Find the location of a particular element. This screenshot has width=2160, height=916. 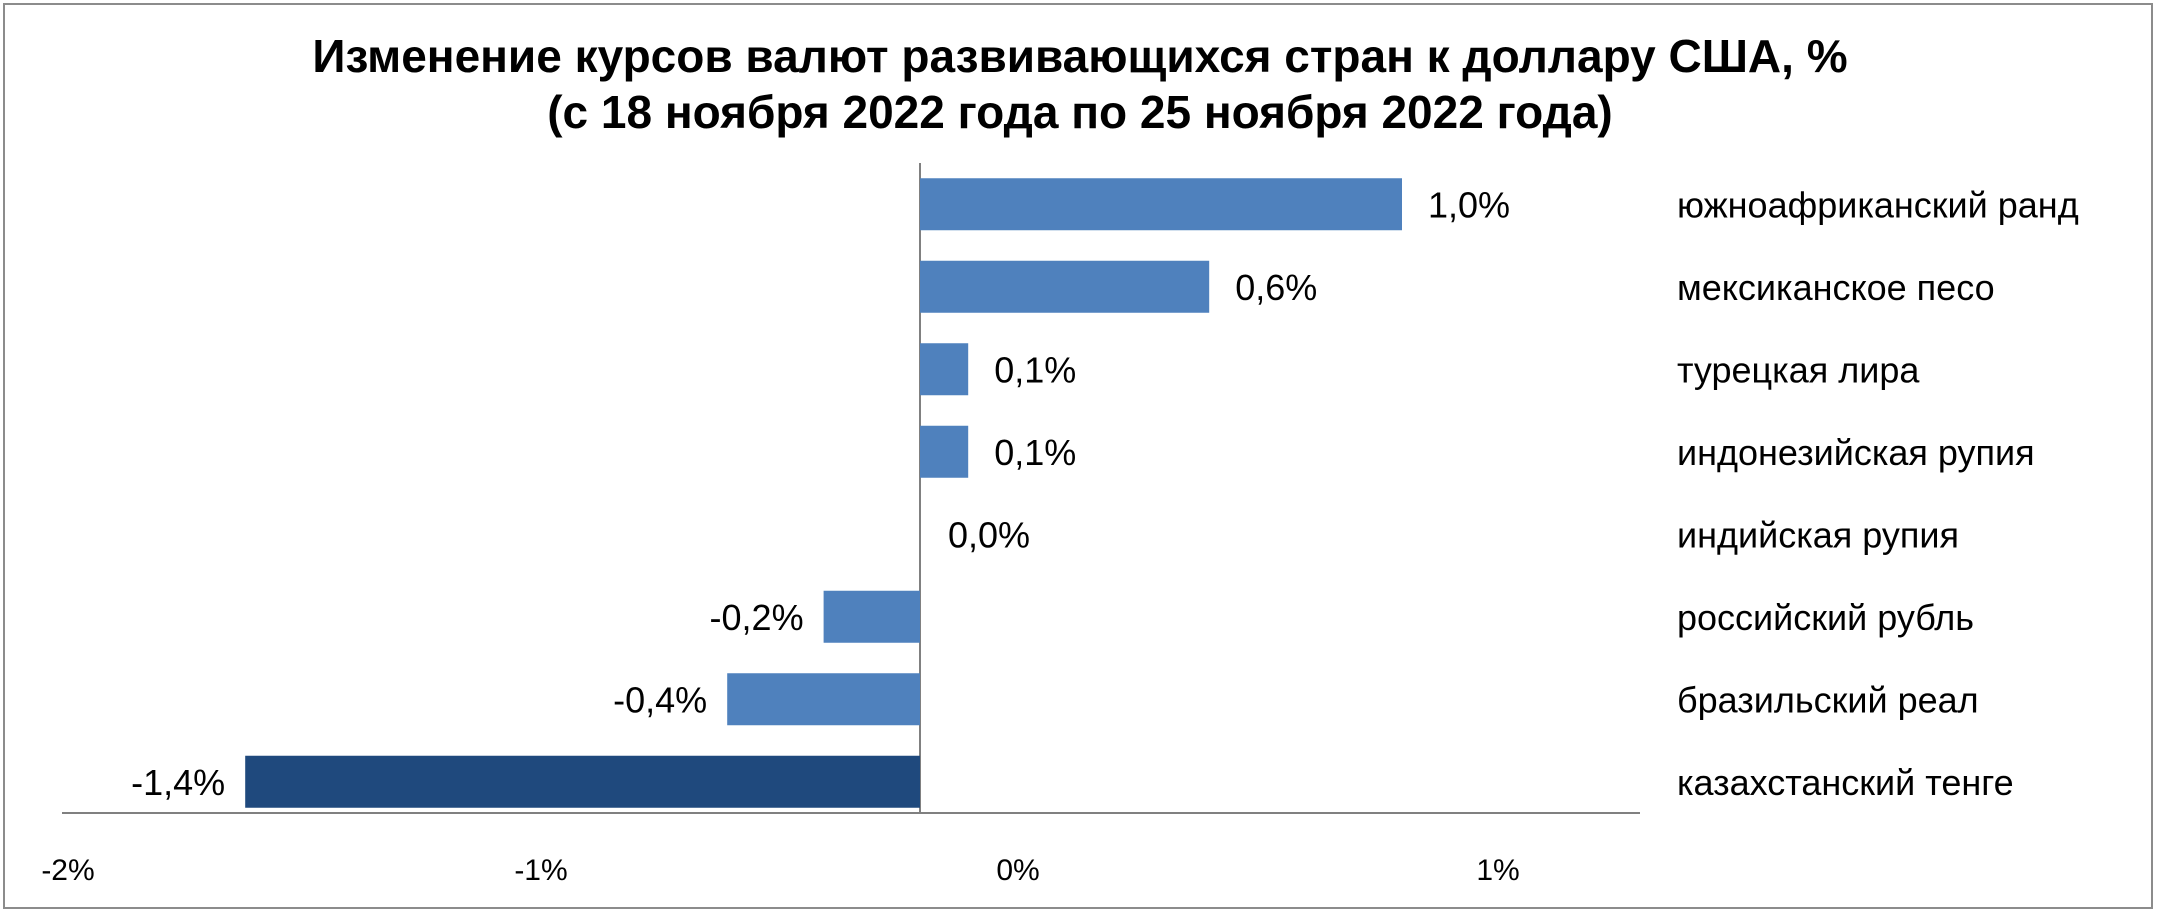

category-label: российский рубль is located at coordinates (1825, 617).